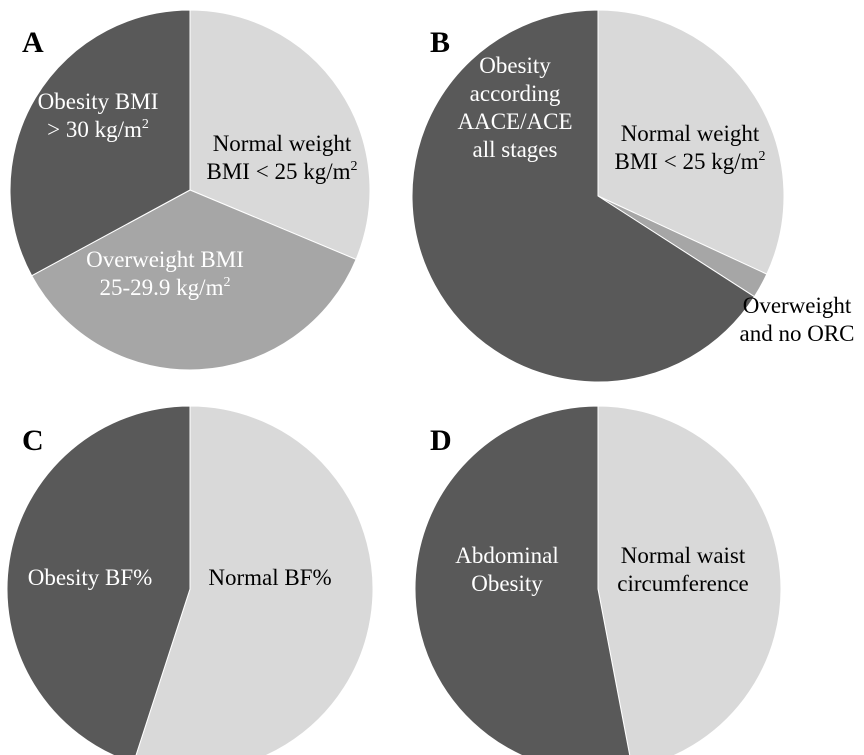  What do you see at coordinates (515, 65) in the screenshot?
I see `slice-label-b-2-line-0: Obesity` at bounding box center [515, 65].